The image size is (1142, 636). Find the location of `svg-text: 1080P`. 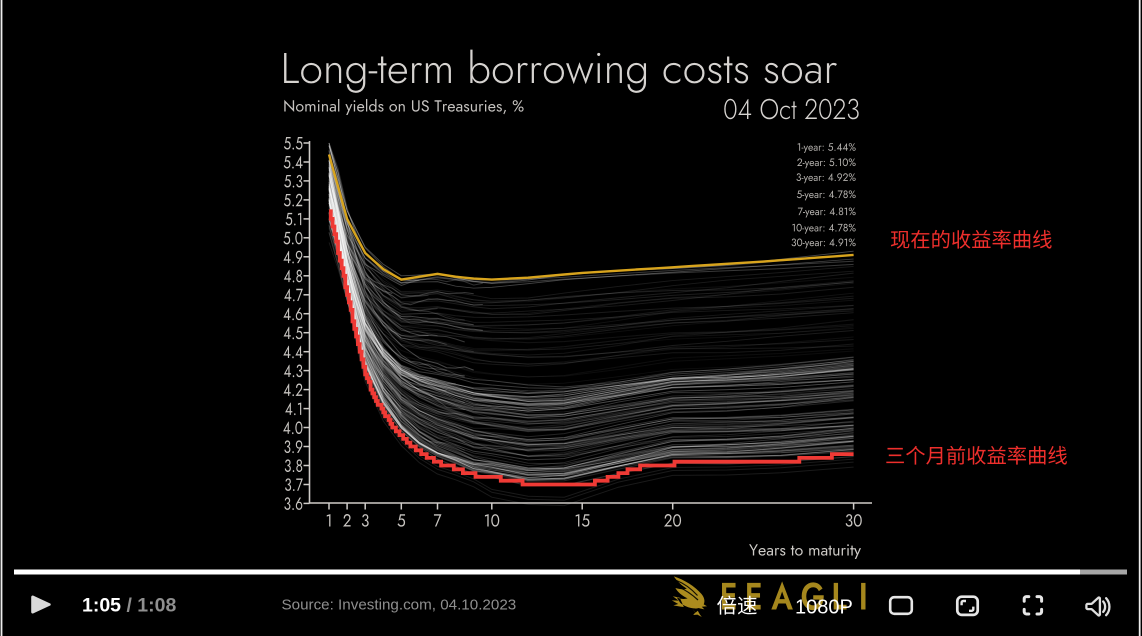

svg-text: 1080P is located at coordinates (824, 608).